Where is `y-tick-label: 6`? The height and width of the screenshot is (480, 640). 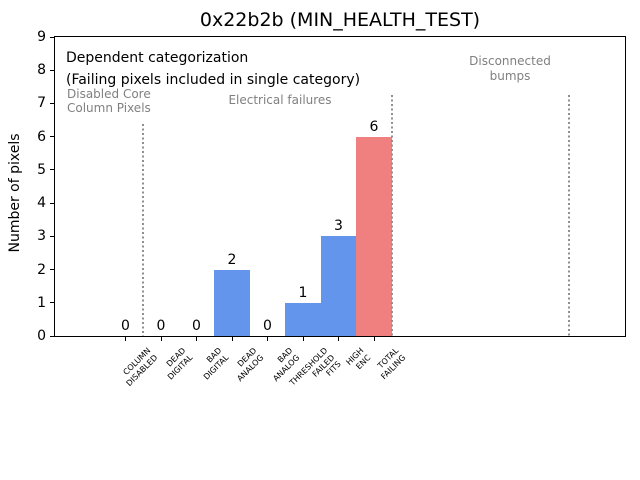
y-tick-label: 6 is located at coordinates (41, 136).